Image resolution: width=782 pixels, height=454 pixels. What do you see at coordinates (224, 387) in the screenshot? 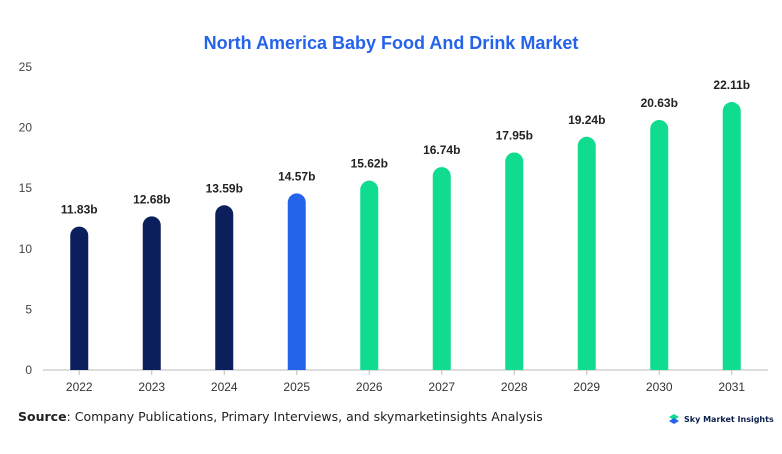
I see `x-tick-label-2024: 2024` at bounding box center [224, 387].